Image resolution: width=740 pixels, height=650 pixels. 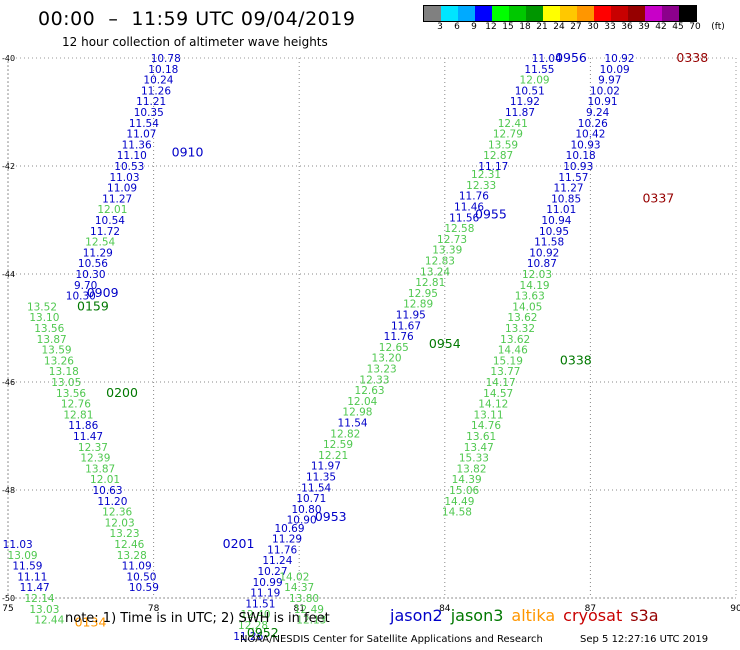 I want to click on swh-value-label: 12.14, so click(x=40, y=599).